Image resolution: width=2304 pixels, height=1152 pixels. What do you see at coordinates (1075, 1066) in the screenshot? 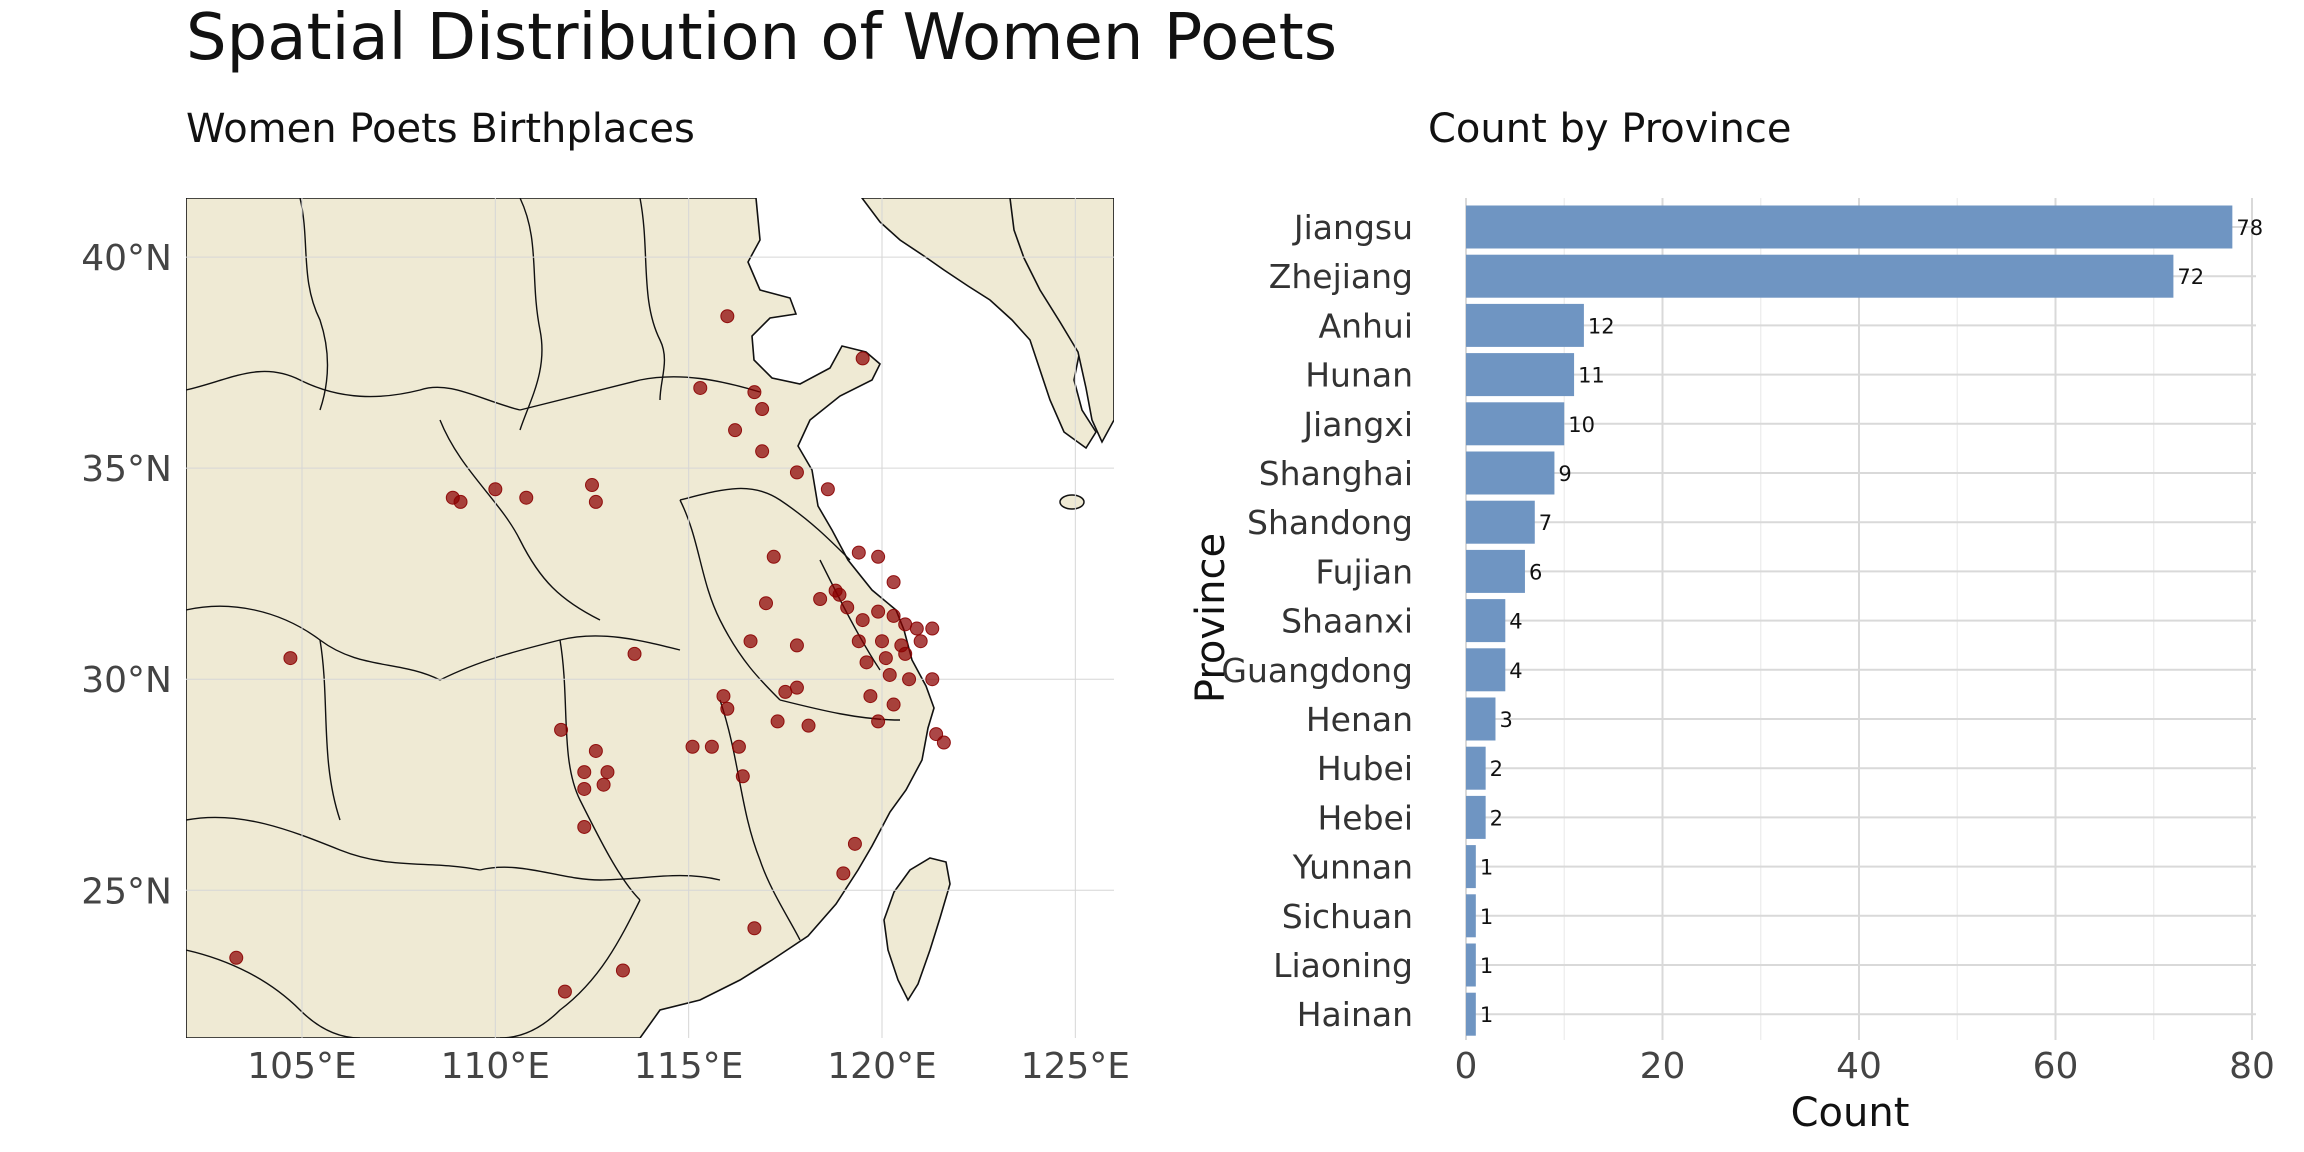
I see `map-x-tick-label: 125°E` at bounding box center [1075, 1066].